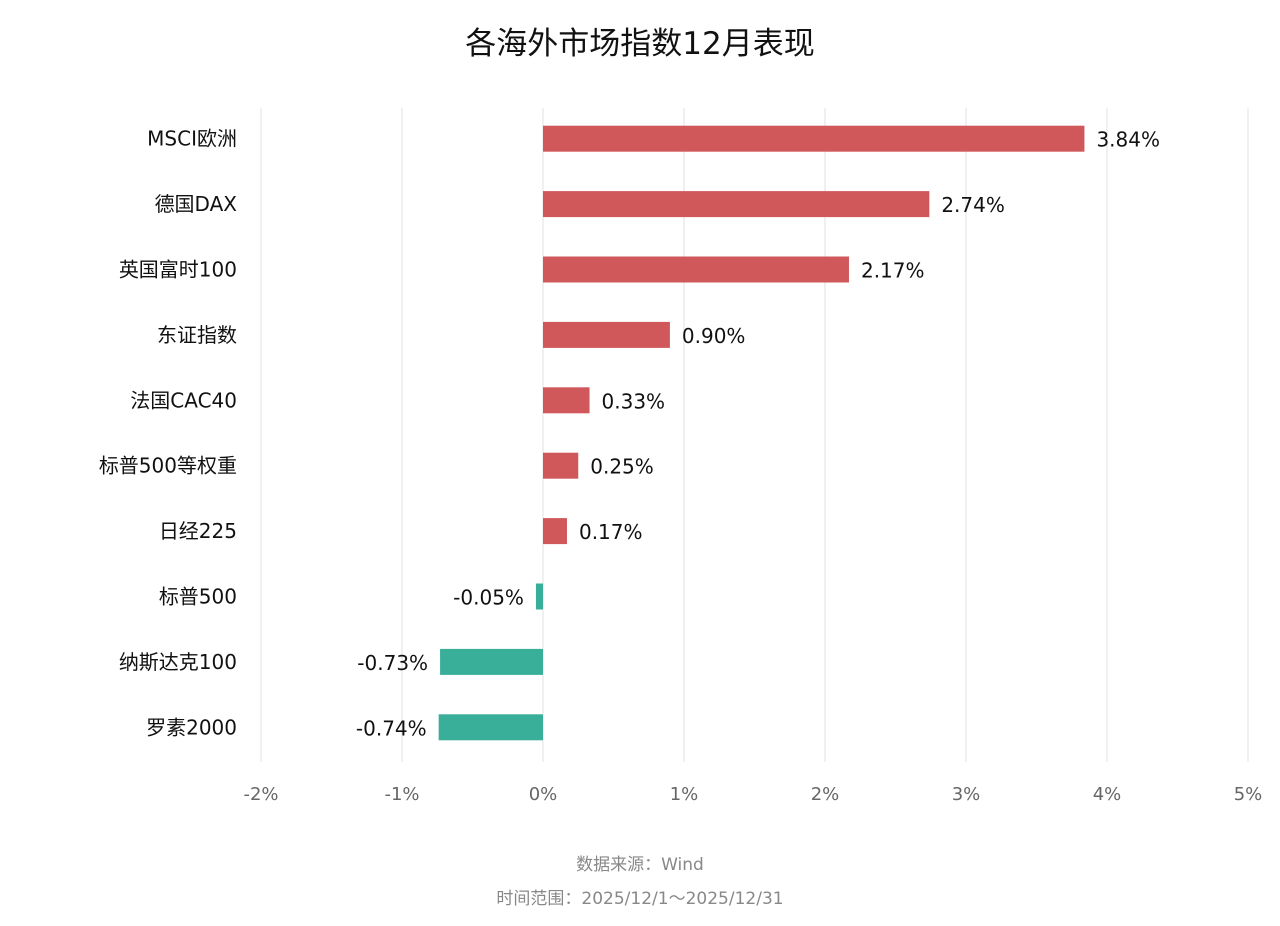 Image resolution: width=1280 pixels, height=926 pixels. What do you see at coordinates (197, 335) in the screenshot?
I see `category-label: 东证指数` at bounding box center [197, 335].